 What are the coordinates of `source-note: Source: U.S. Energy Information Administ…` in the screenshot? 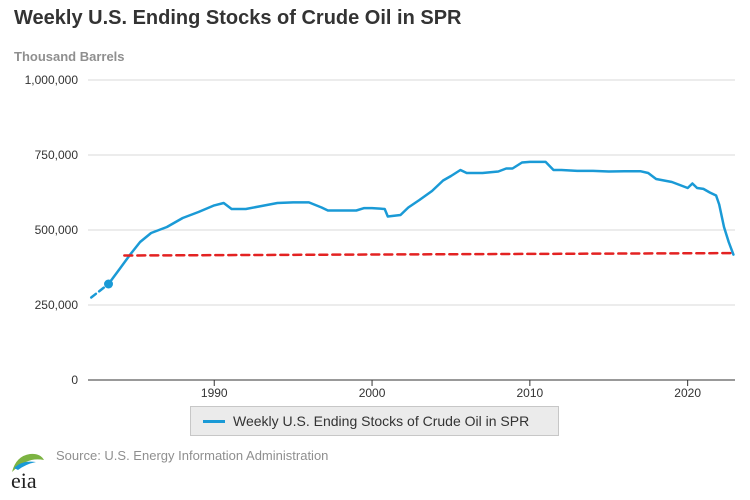 It's located at (192, 455).